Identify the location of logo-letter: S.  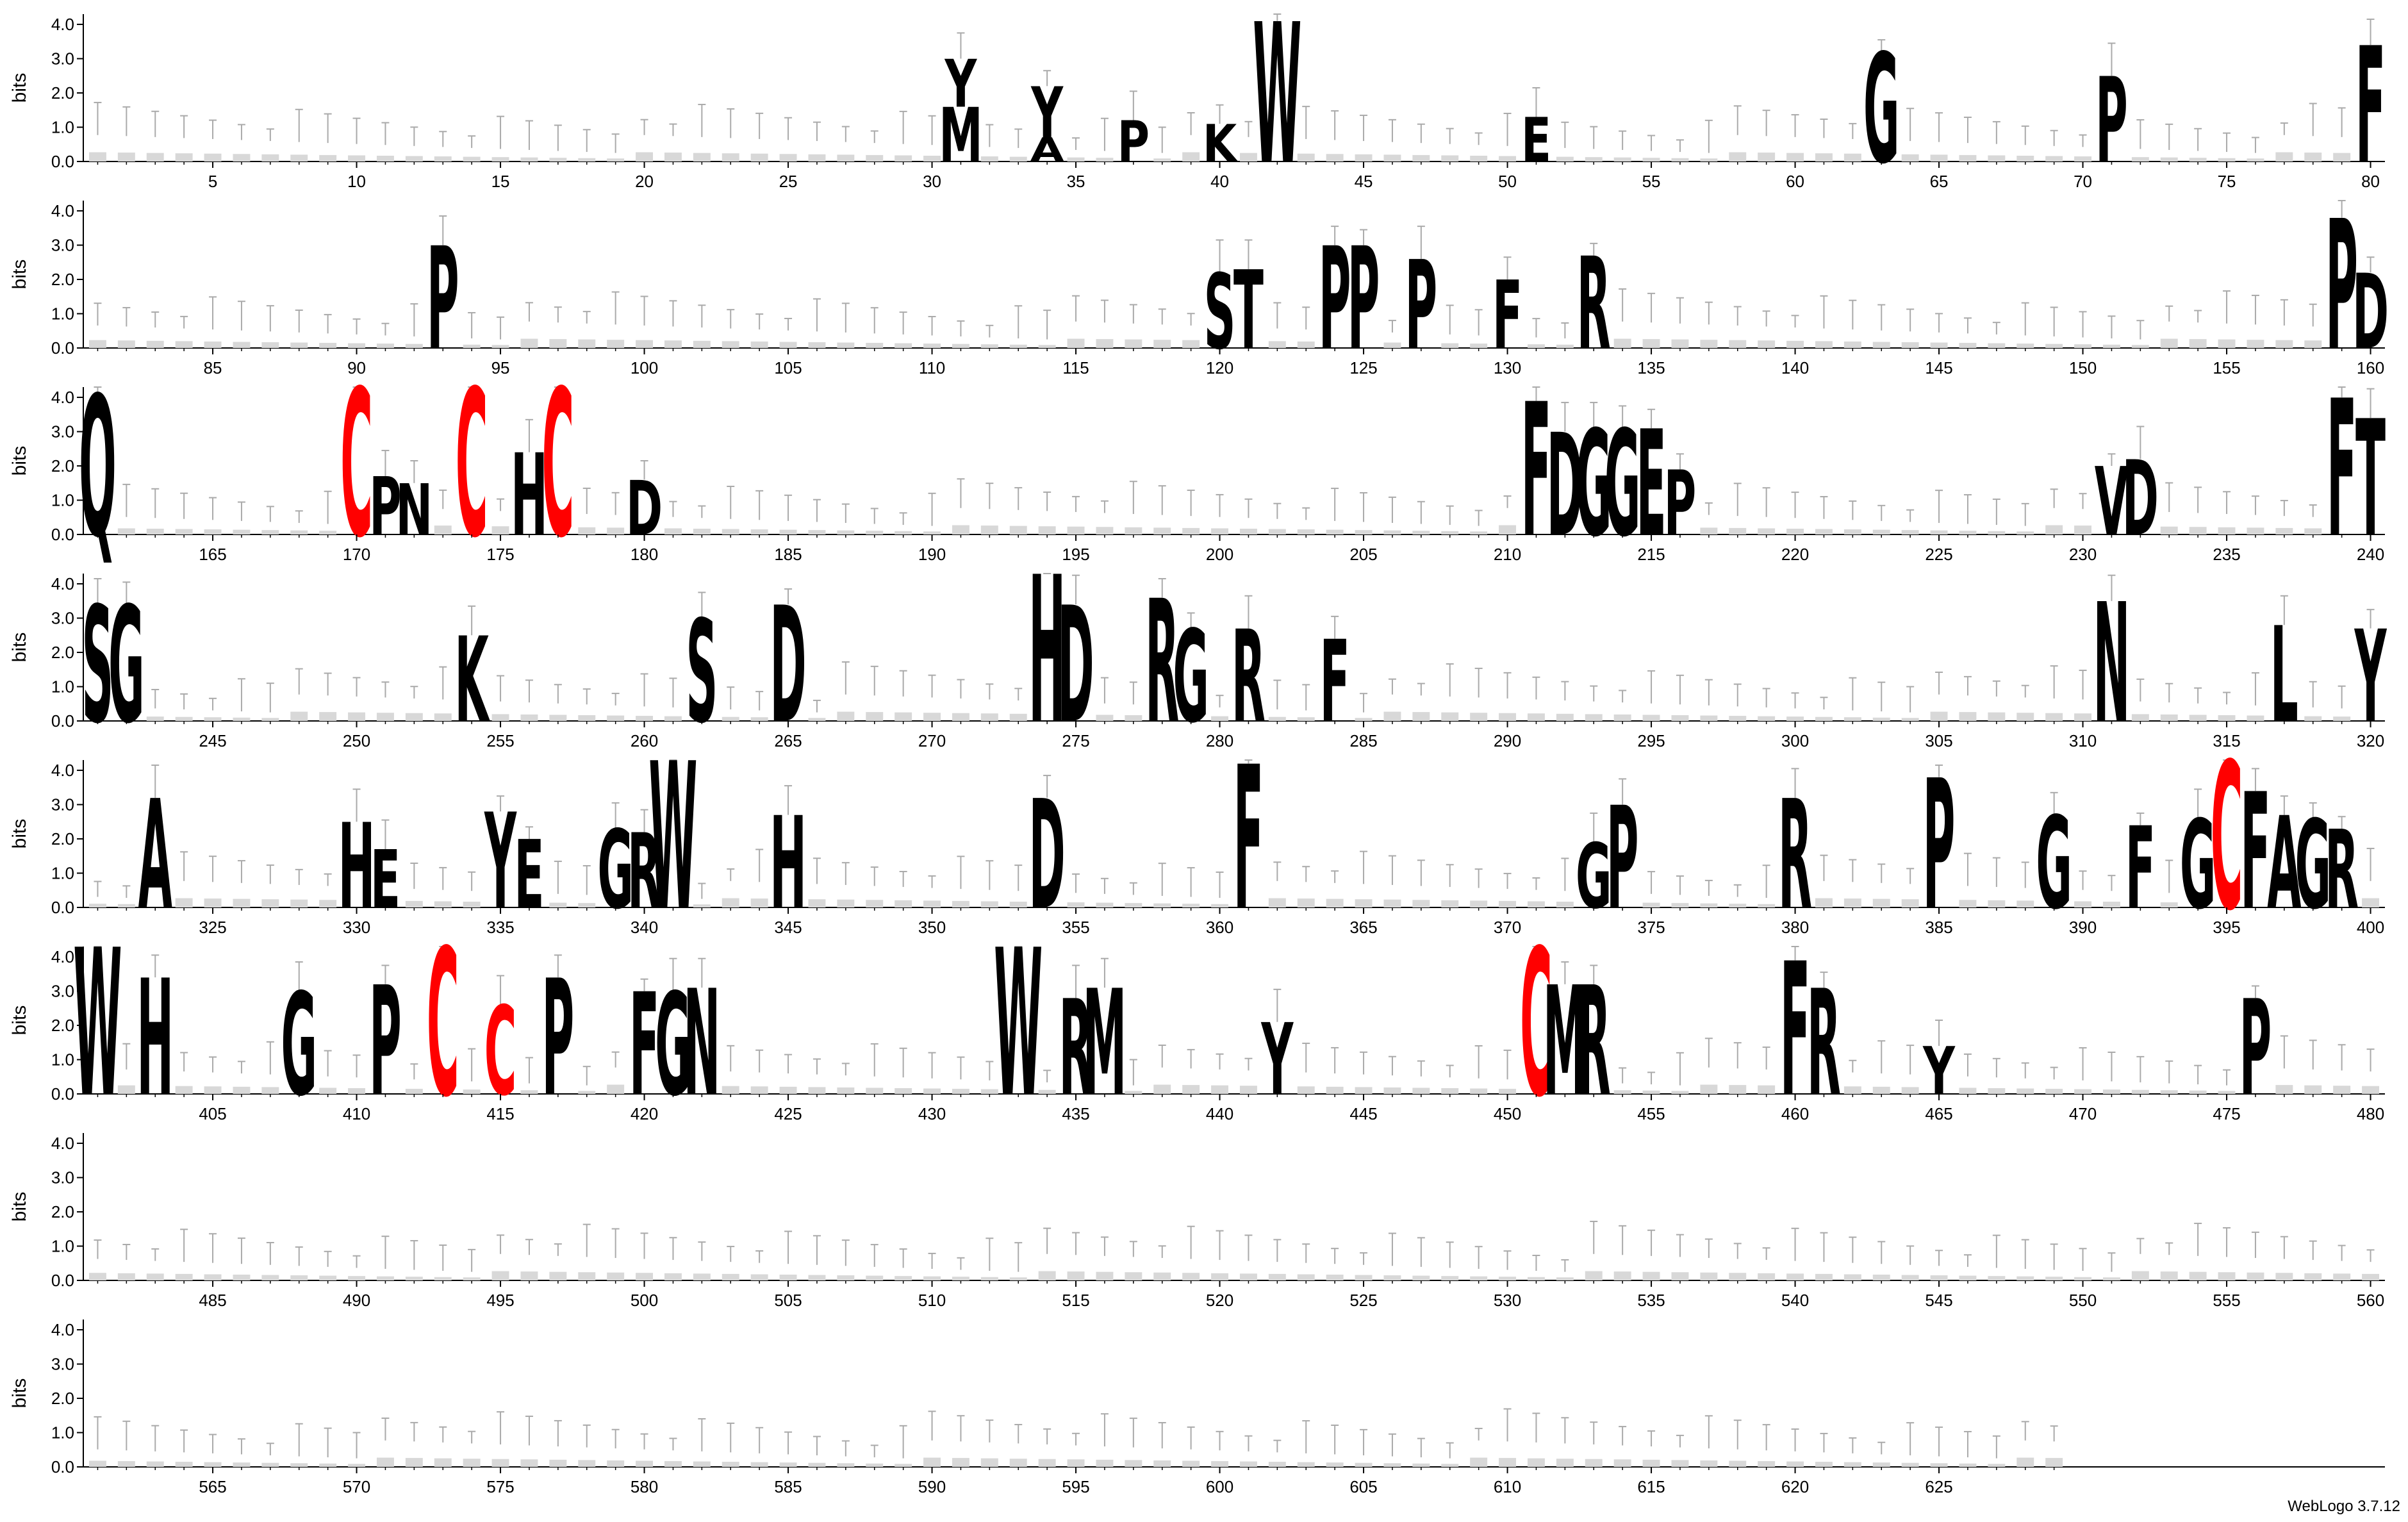
(98, 666).